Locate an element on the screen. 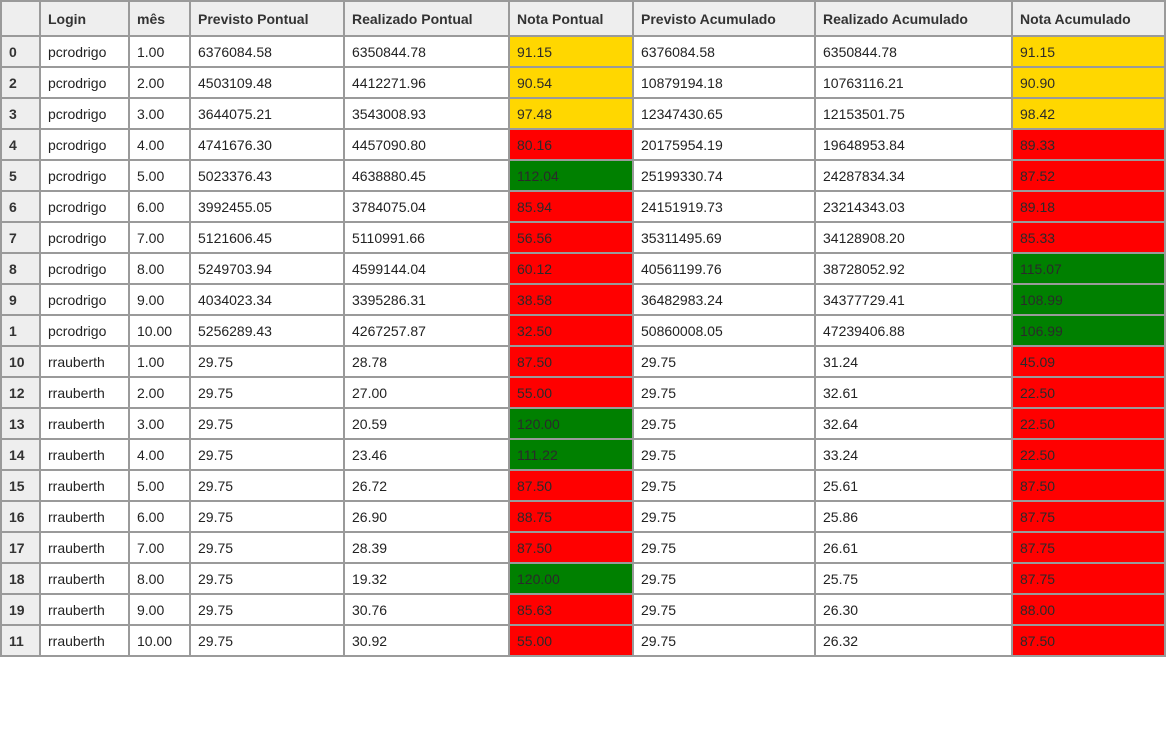 The width and height of the screenshot is (1166, 734). cell-realizado-pontual: 4412271.96 is located at coordinates (426, 82).